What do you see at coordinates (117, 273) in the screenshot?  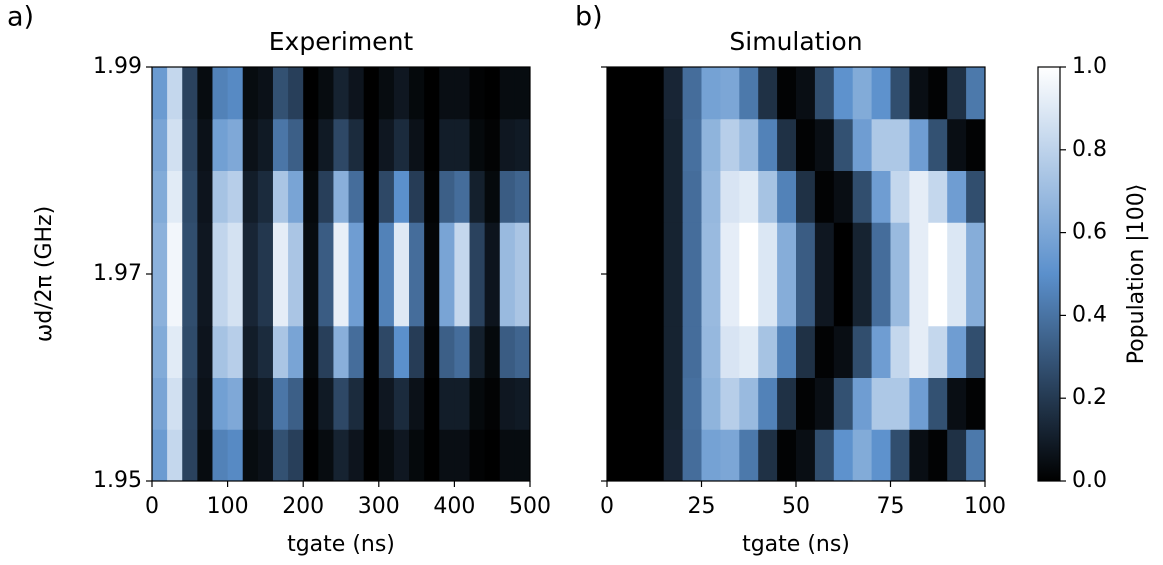 I see `y-tick-label: 1.97` at bounding box center [117, 273].